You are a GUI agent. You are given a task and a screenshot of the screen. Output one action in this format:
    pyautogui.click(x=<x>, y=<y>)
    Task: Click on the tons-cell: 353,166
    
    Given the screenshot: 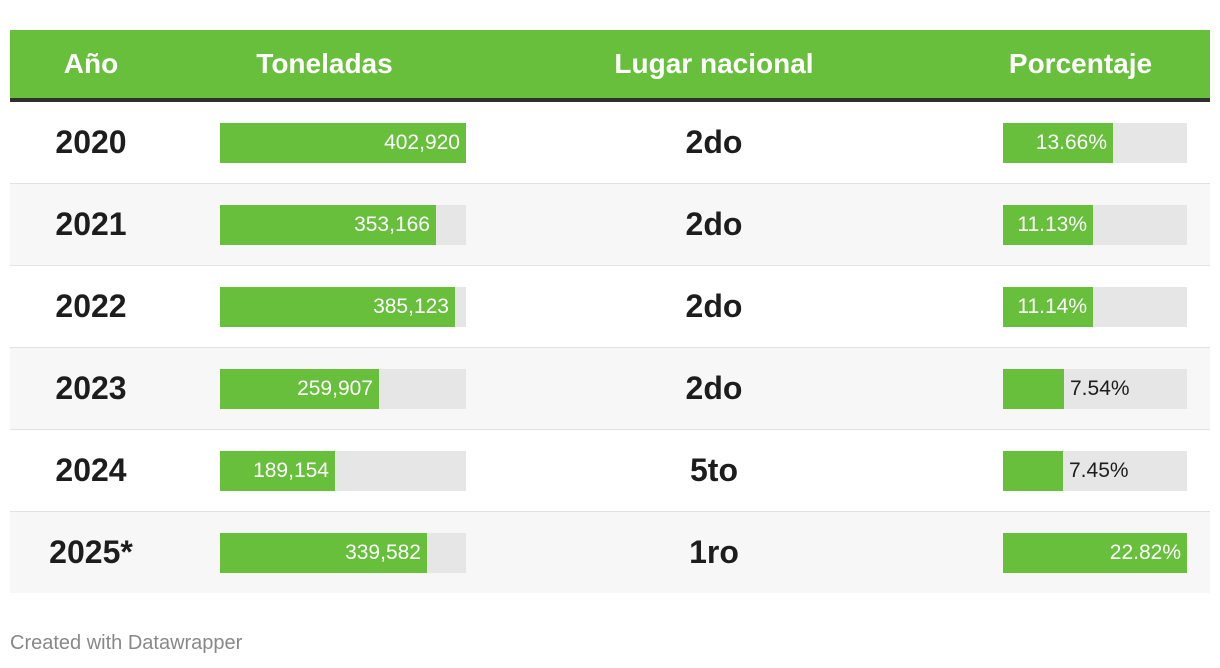 What is the action you would take?
    pyautogui.click(x=324, y=224)
    